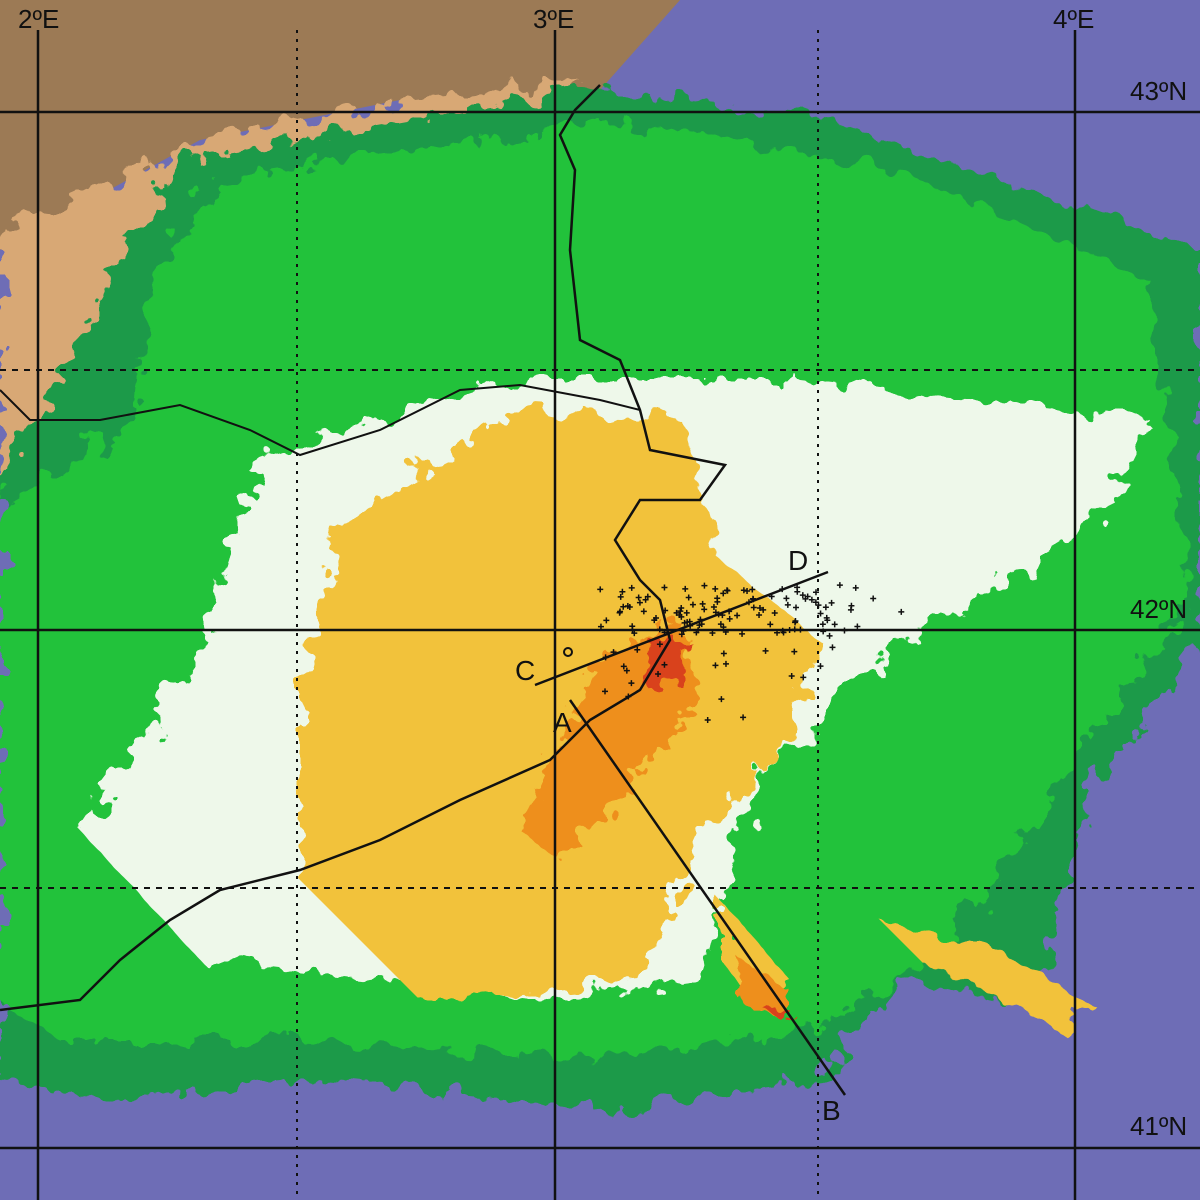 This screenshot has width=1200, height=1200. Describe the element at coordinates (1158, 1126) in the screenshot. I see `lat-label-41n: 41ºN` at that location.